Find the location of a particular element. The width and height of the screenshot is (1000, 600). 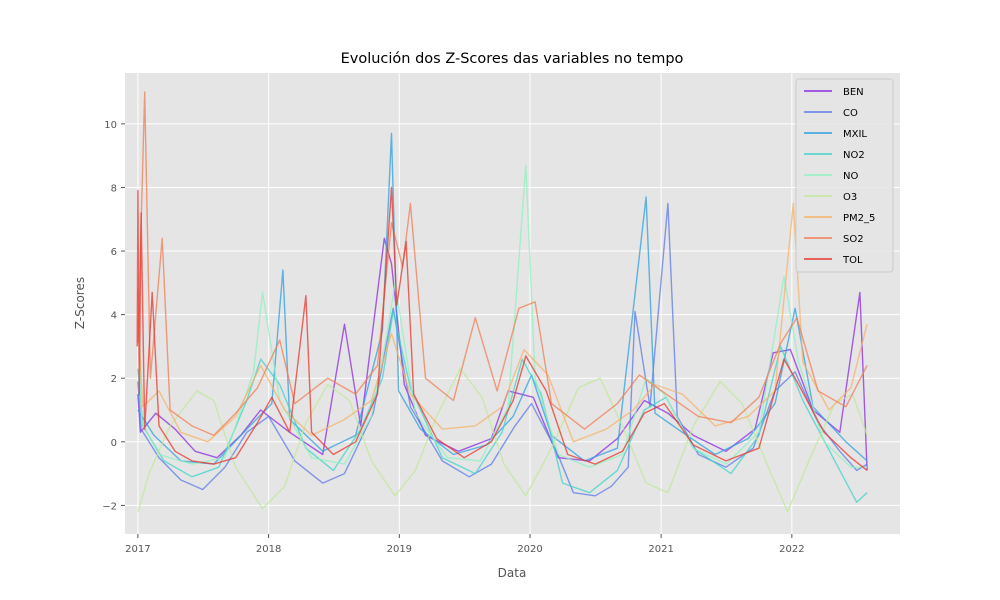

x-tick-label: 2021 is located at coordinates (660, 549).